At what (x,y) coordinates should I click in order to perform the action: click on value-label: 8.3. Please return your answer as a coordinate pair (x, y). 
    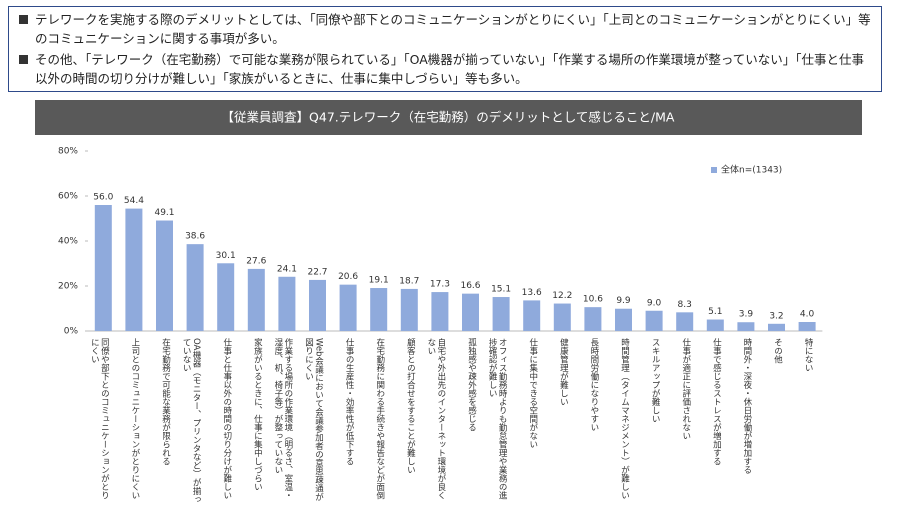
    Looking at the image, I should click on (685, 305).